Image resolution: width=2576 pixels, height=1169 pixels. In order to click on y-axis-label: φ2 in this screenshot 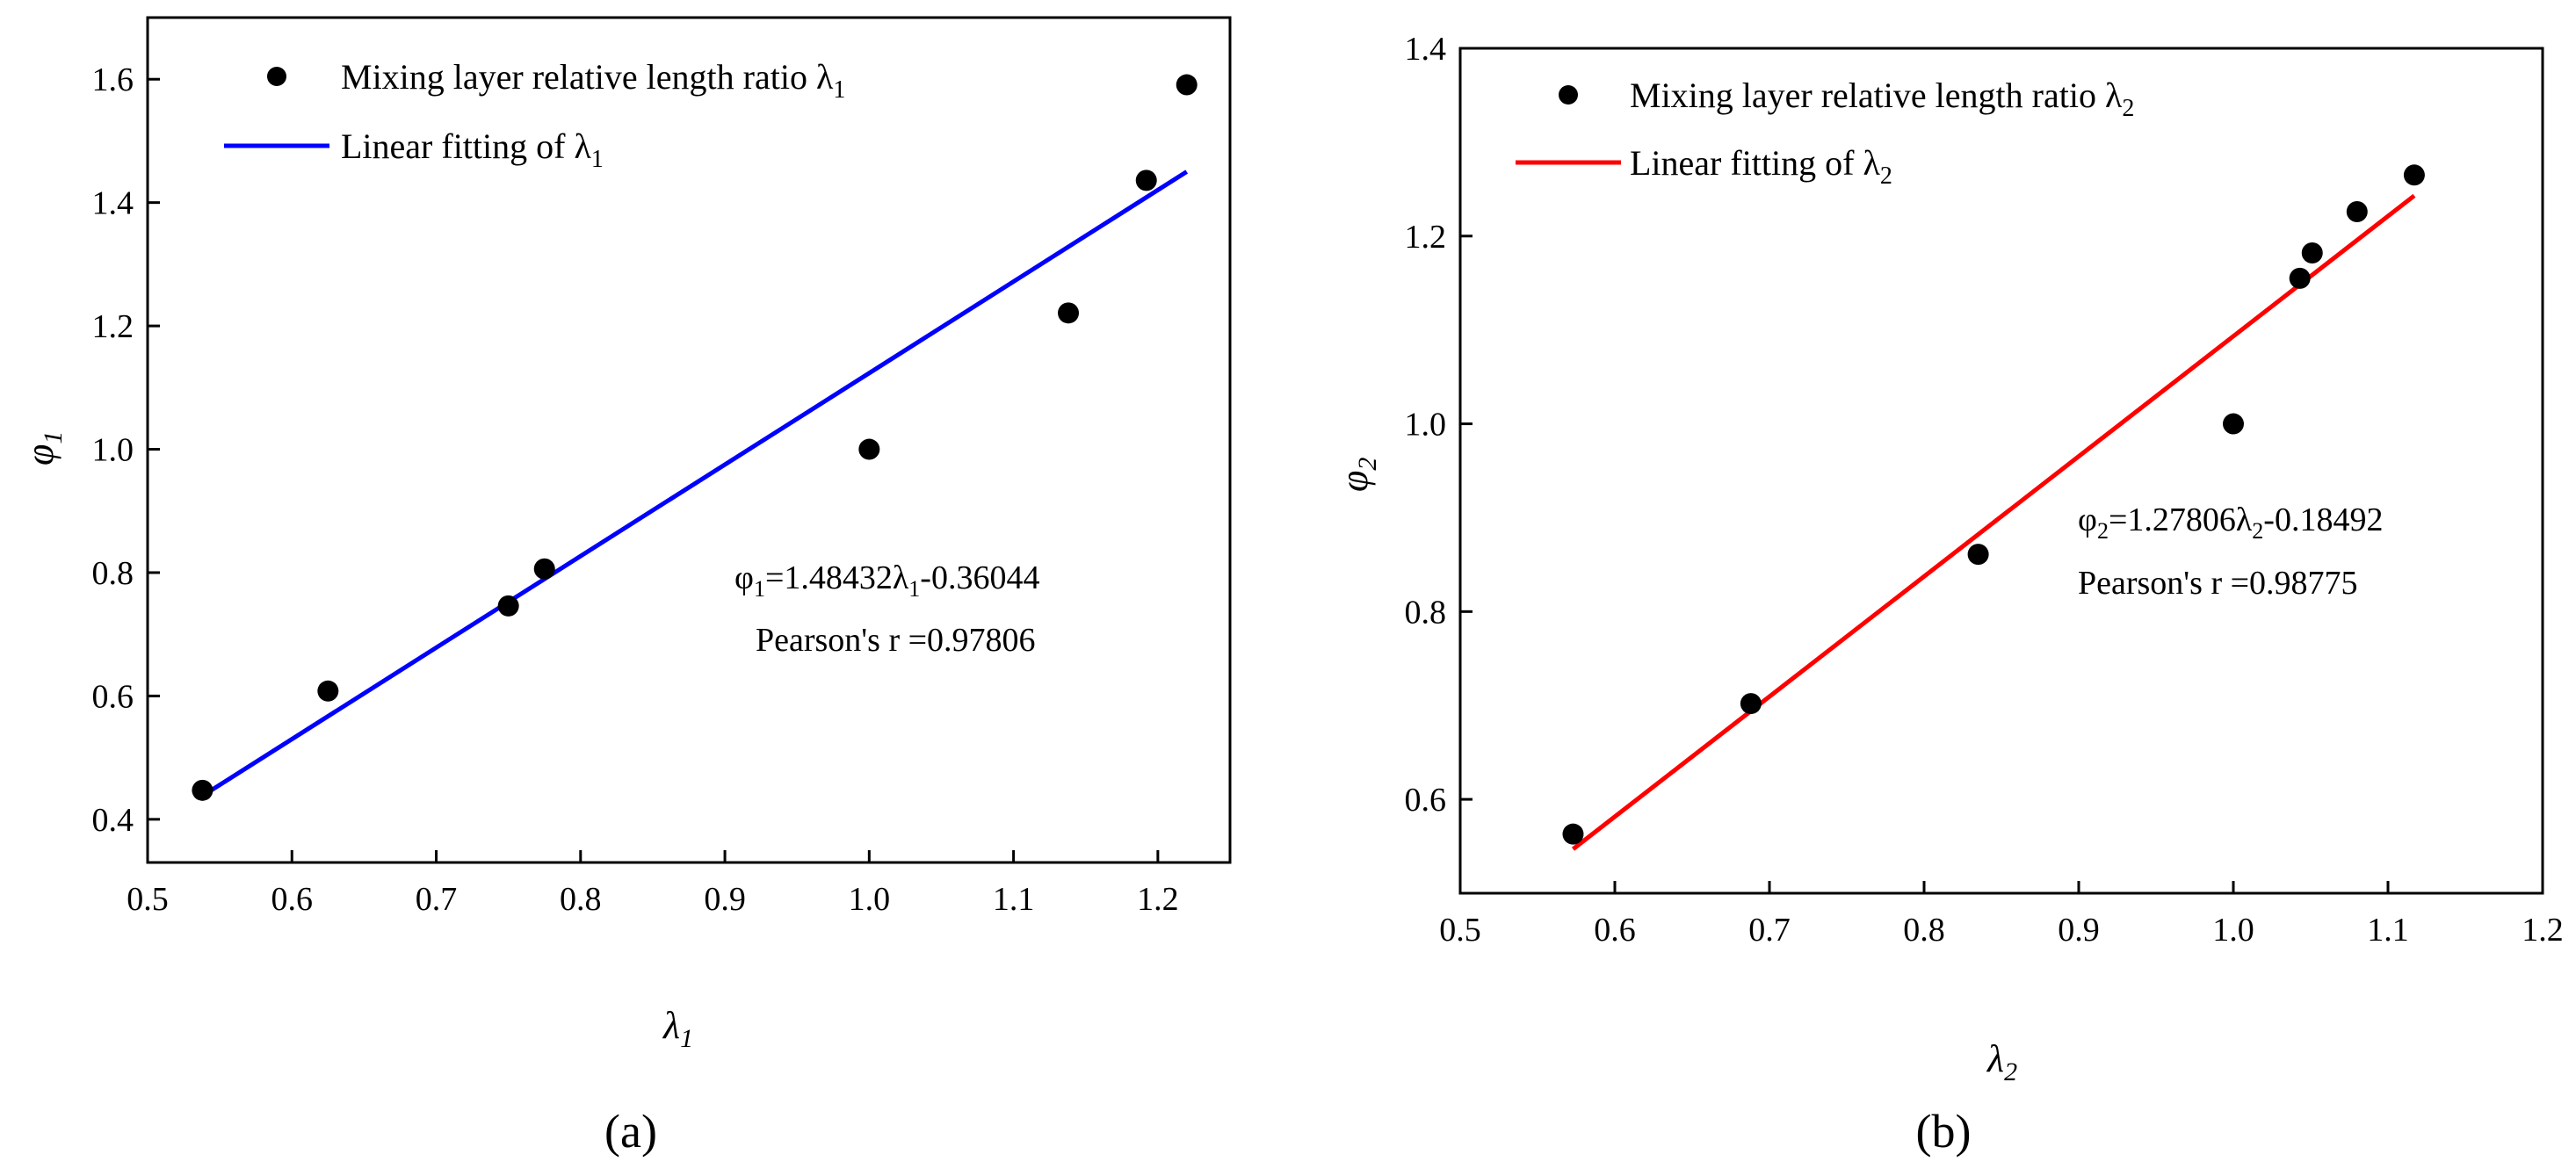, I will do `click(1357, 475)`.